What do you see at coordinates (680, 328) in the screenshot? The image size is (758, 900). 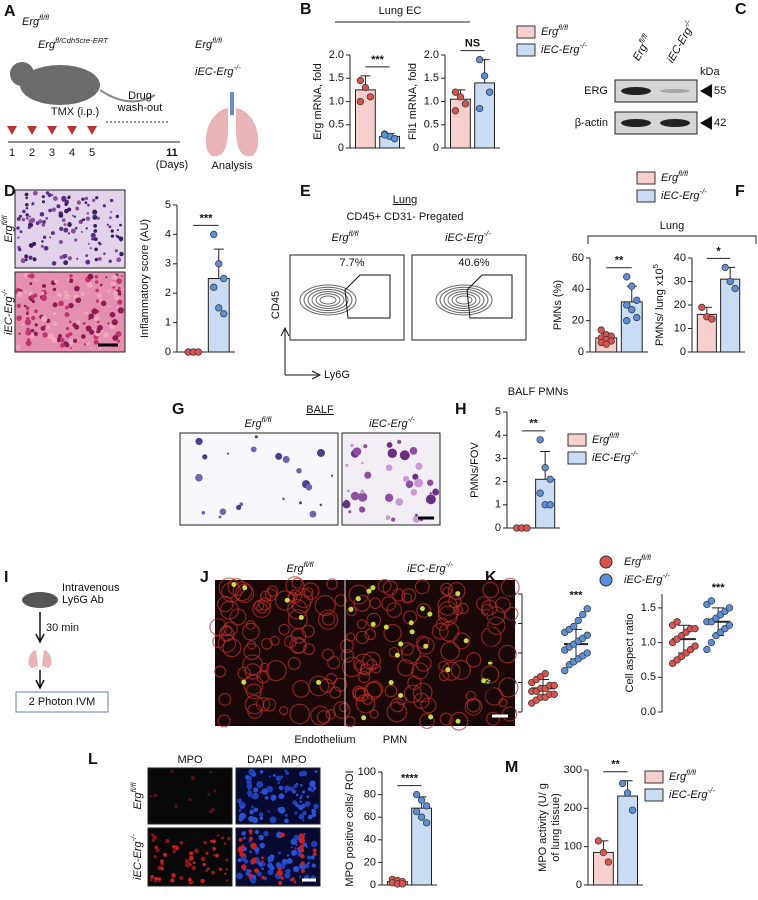 I see `y-tick-label: 10` at bounding box center [680, 328].